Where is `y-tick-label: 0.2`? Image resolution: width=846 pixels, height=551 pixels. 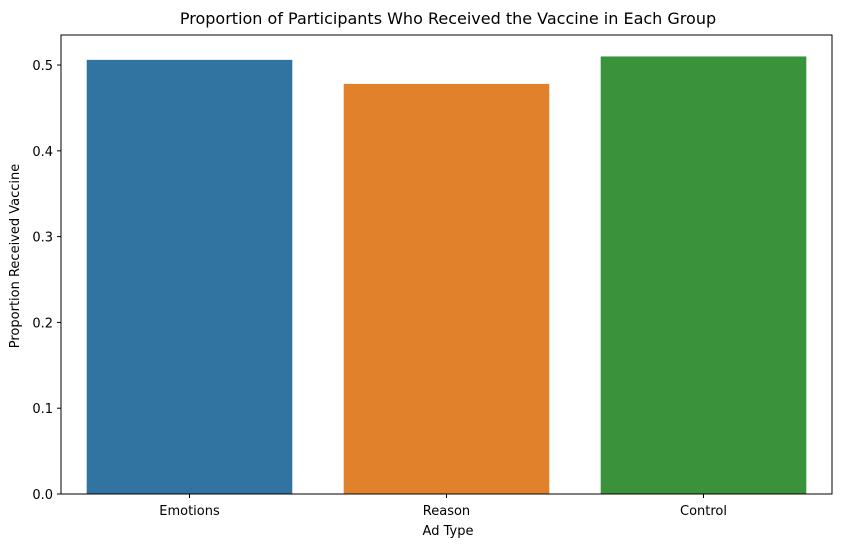 y-tick-label: 0.2 is located at coordinates (42, 323).